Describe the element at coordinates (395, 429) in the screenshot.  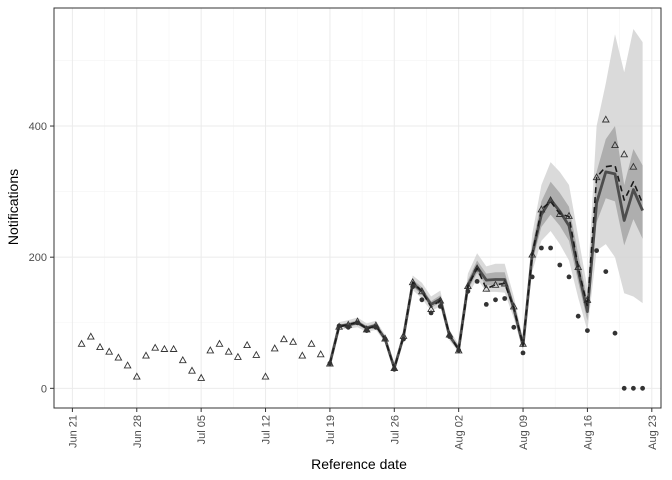
I see `x-tick-label: Jul 26` at that location.